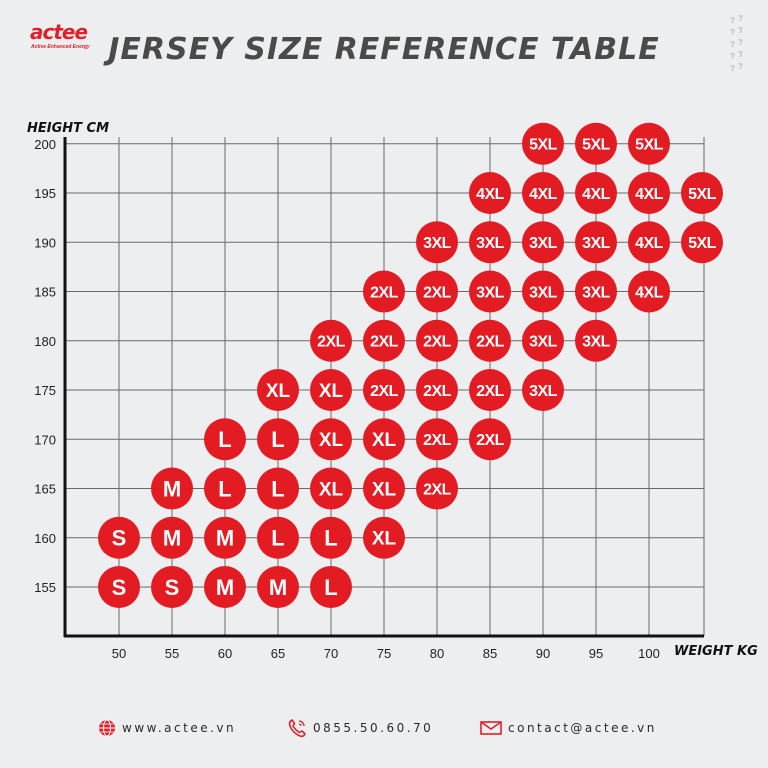 The width and height of the screenshot is (768, 768). Describe the element at coordinates (45, 292) in the screenshot. I see `y-tick-label: 185` at that location.